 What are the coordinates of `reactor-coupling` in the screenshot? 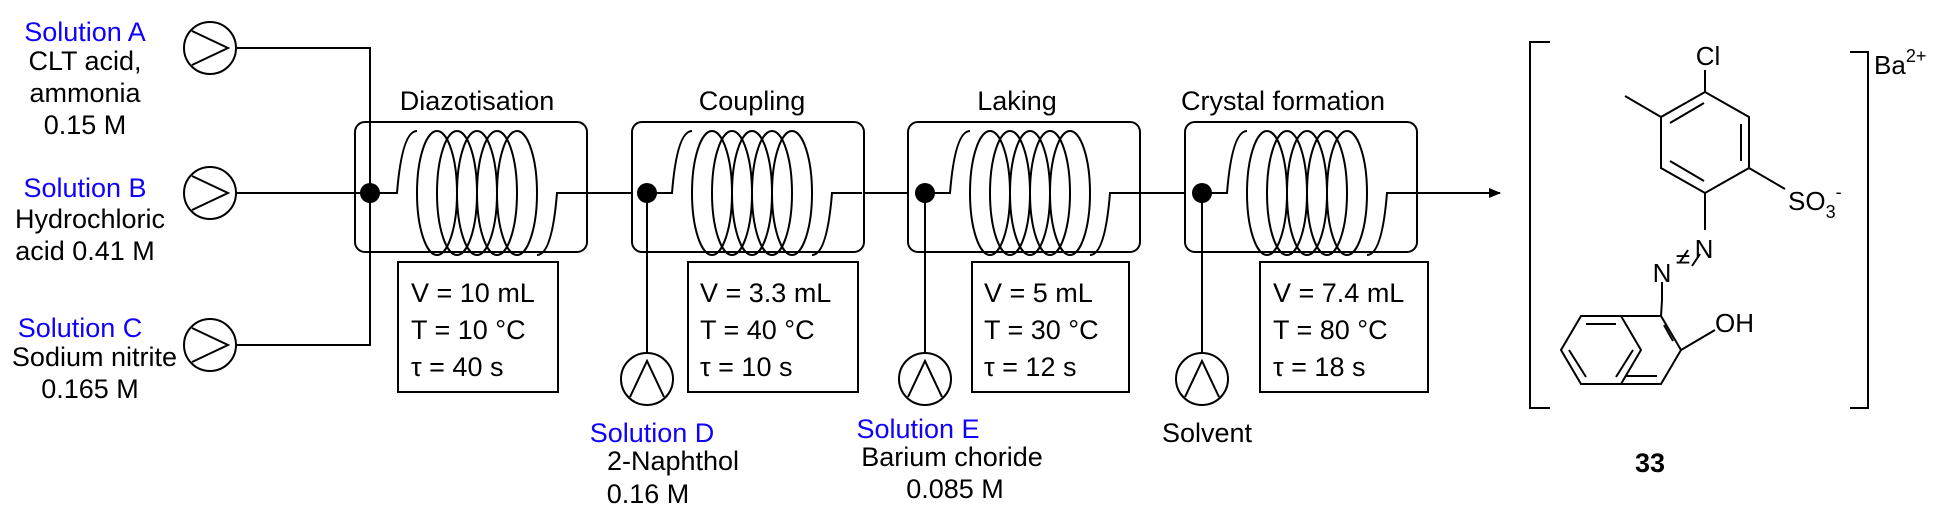 It's located at (748, 188).